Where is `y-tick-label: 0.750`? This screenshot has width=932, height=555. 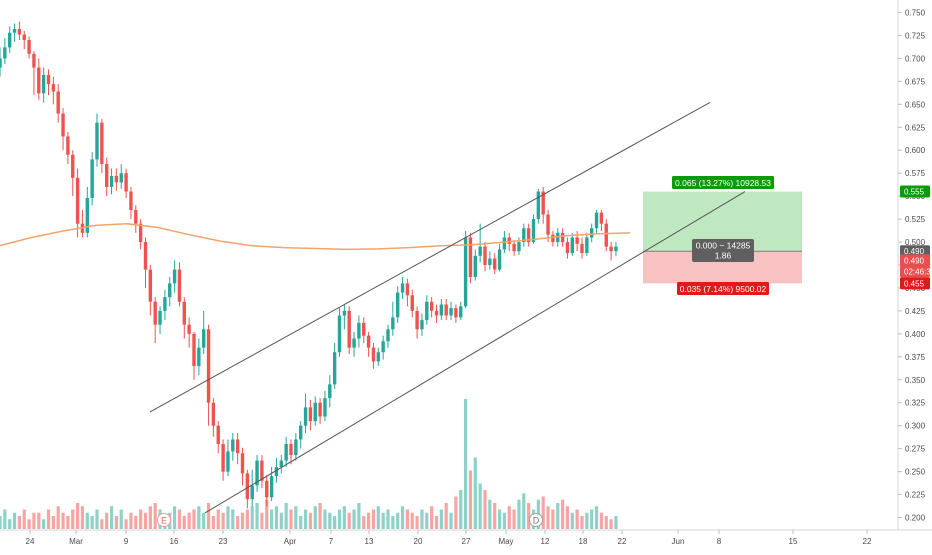
y-tick-label: 0.750 is located at coordinates (915, 13).